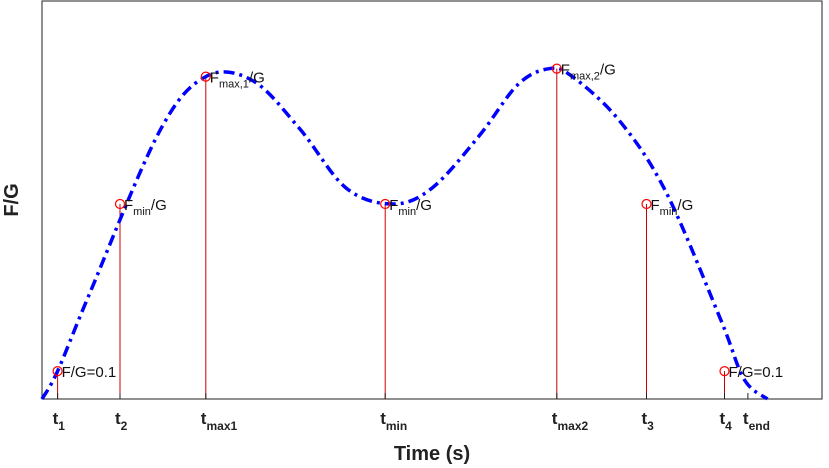 The image size is (829, 468). I want to click on tick-label-tmax2: tmax2, so click(570, 421).